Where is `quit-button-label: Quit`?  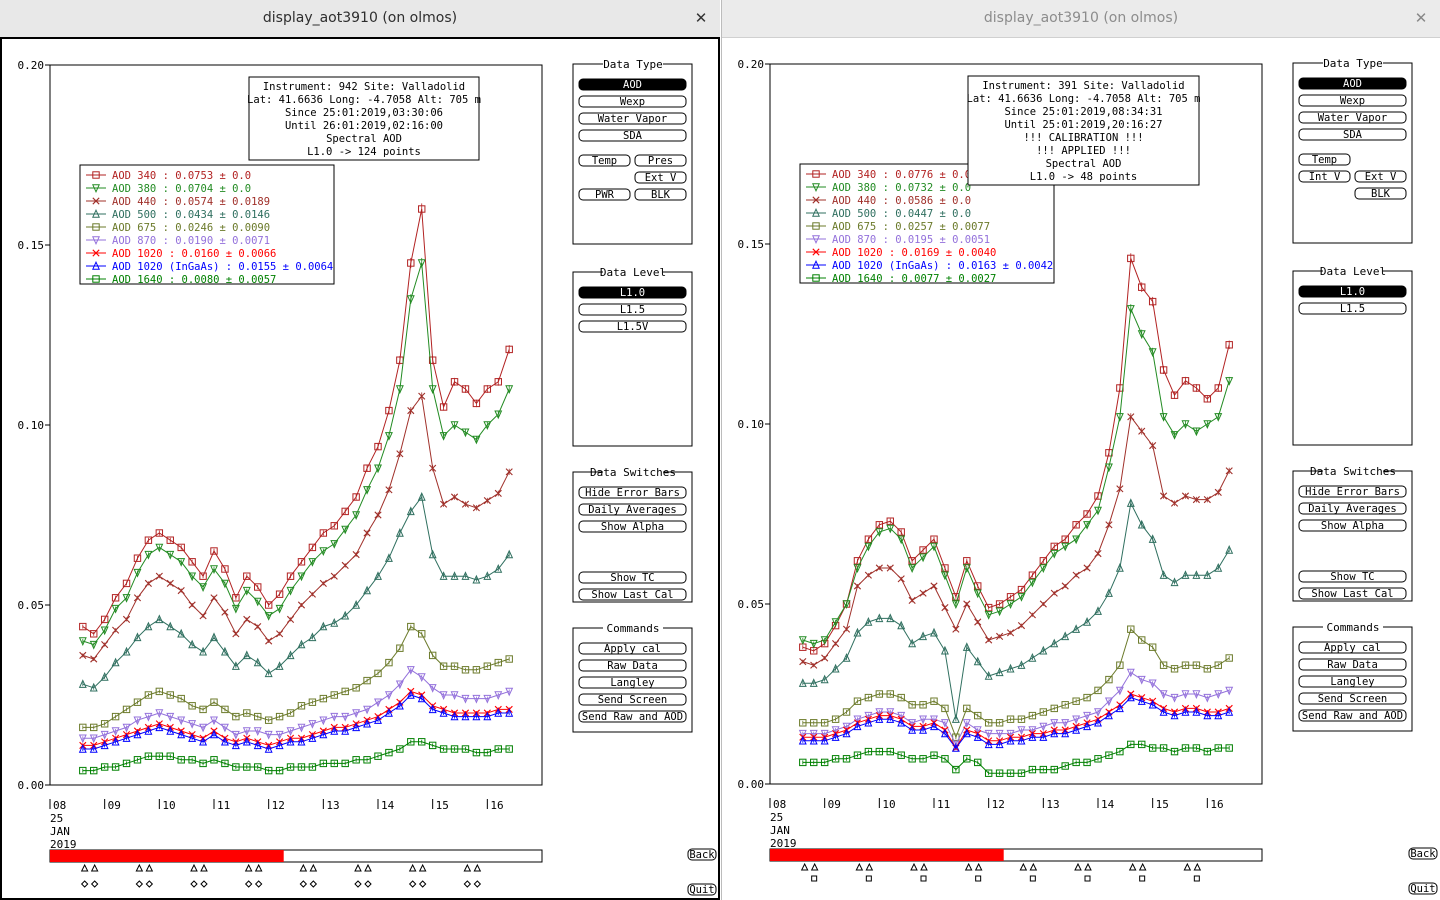 quit-button-label: Quit is located at coordinates (701, 890).